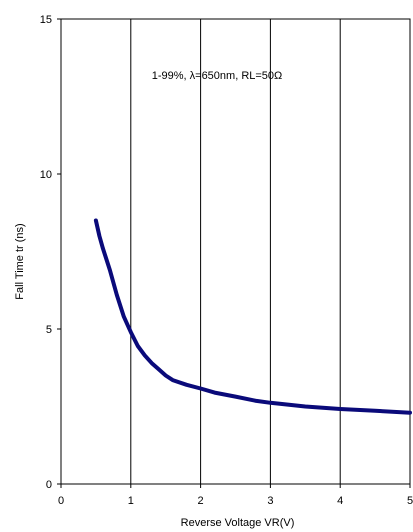  I want to click on x-tick-labels: 0 1 2 3 4 5, so click(235, 501).